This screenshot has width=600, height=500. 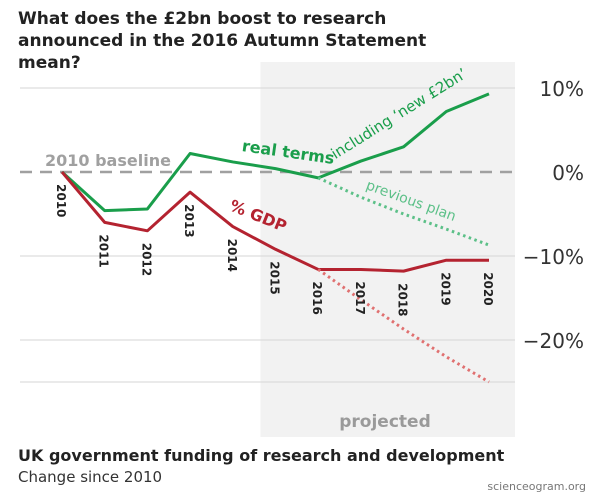 What do you see at coordinates (108, 160) in the screenshot?
I see `baseline-label: 2010 baseline` at bounding box center [108, 160].